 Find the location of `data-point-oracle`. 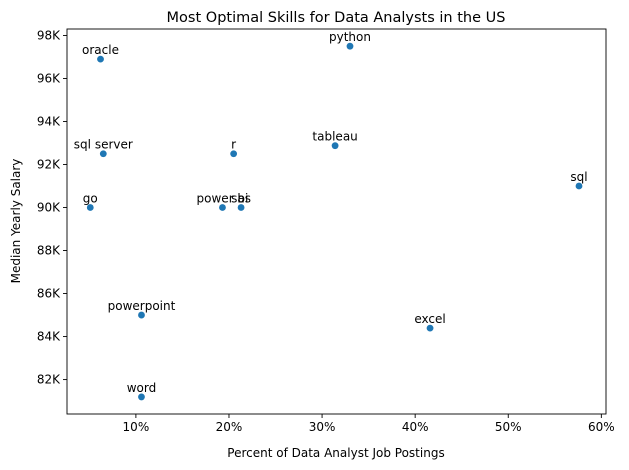

data-point-oracle is located at coordinates (100, 59).